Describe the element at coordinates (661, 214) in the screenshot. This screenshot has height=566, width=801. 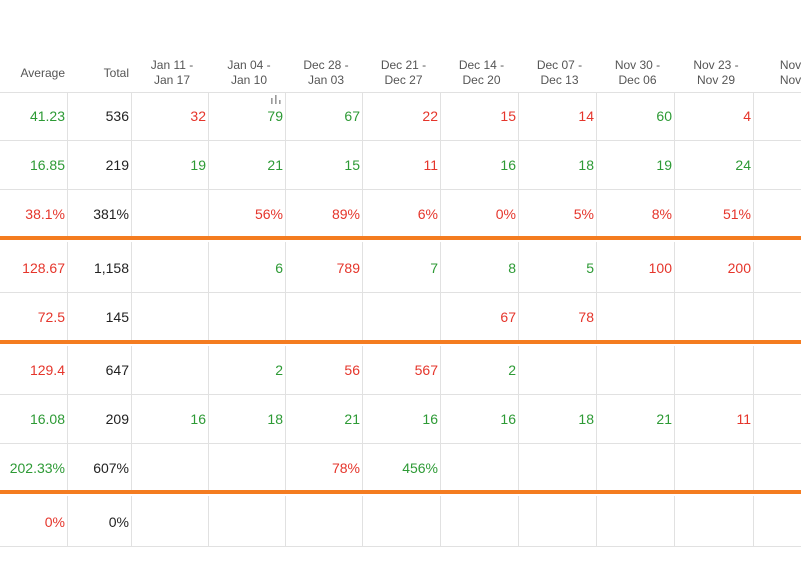
I see `week-cell: 8%` at that location.